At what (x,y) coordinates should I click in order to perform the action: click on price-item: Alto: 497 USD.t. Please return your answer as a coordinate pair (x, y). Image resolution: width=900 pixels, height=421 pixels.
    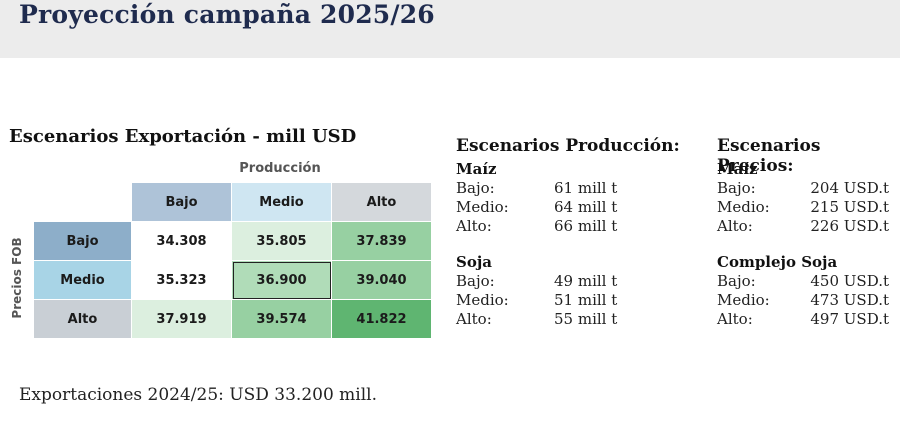
    Looking at the image, I should click on (807, 319).